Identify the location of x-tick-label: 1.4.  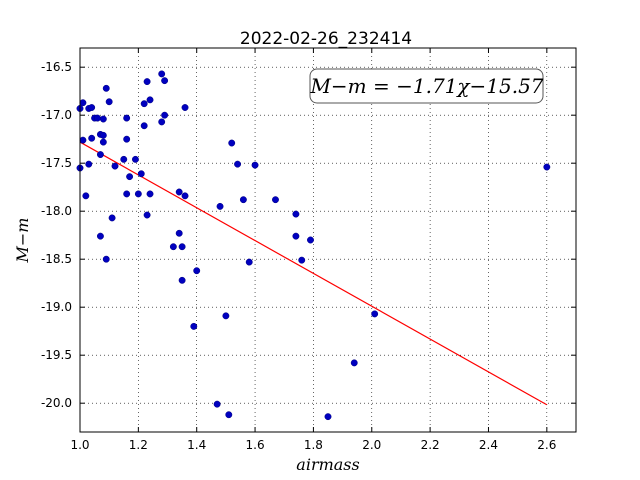
(196, 445).